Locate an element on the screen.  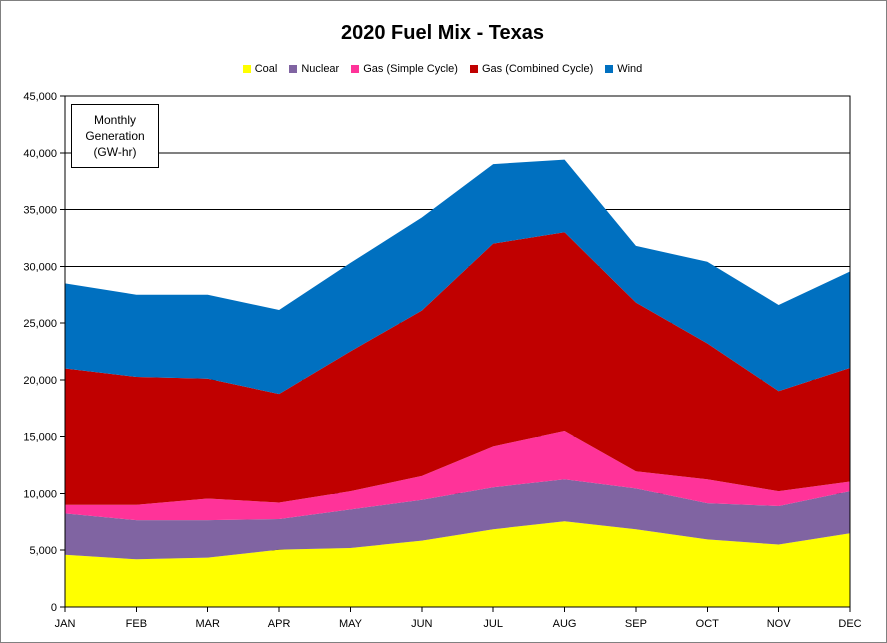
units-annotation: Monthly Generation (GW-hr) is located at coordinates (115, 136).